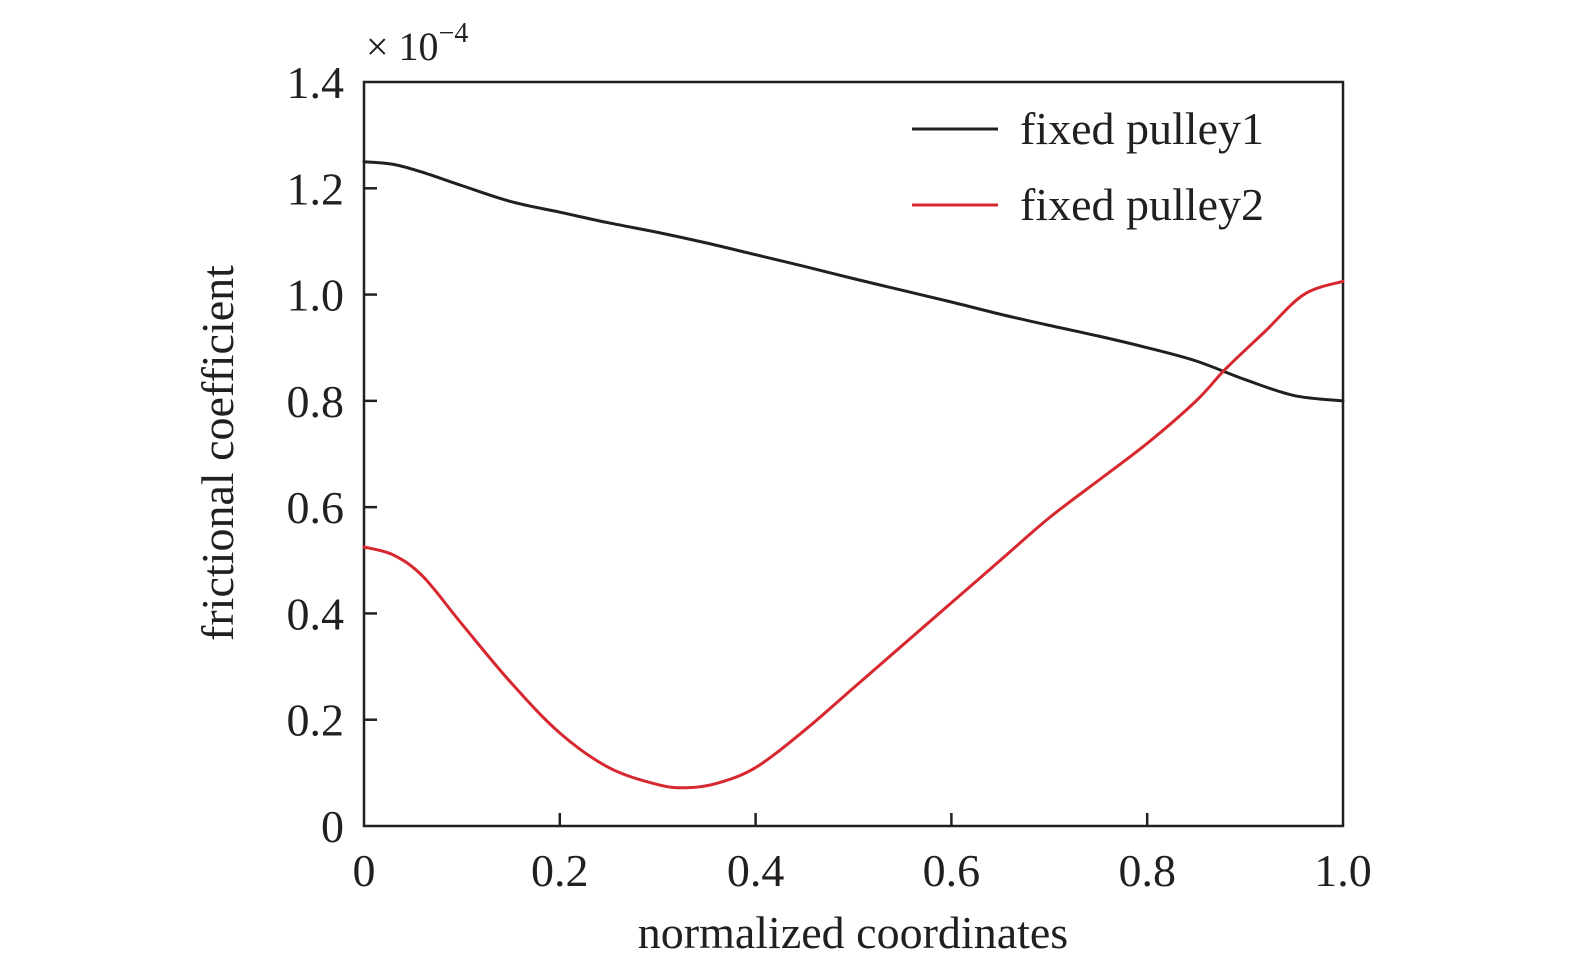 This screenshot has width=1575, height=971. What do you see at coordinates (1147, 870) in the screenshot?
I see `x-tick-label: 0.8` at bounding box center [1147, 870].